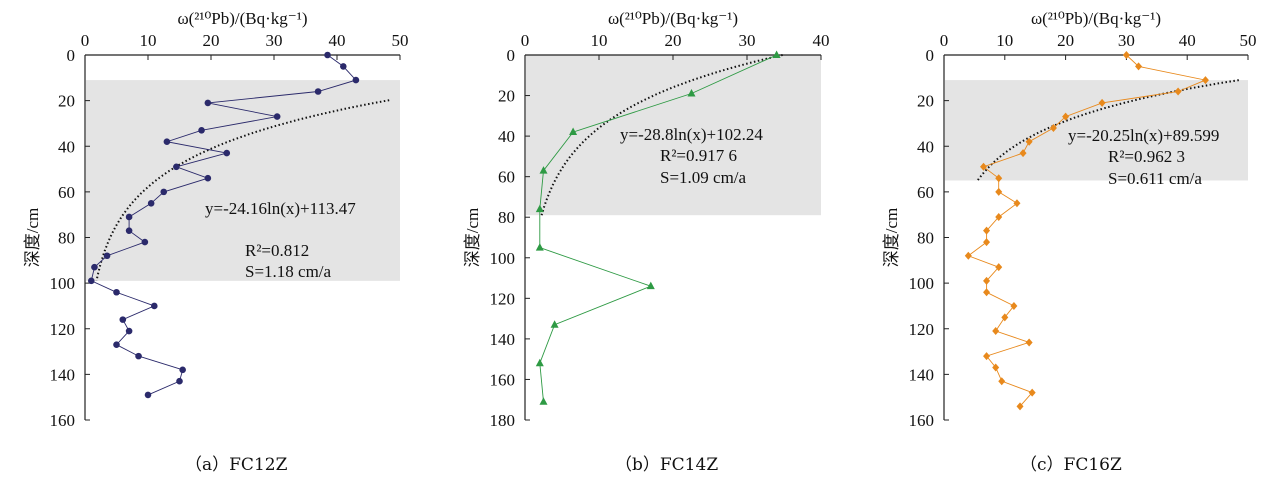 Image resolution: width=1267 pixels, height=484 pixels. I want to click on fit-r-squared: R²=0.917 6, so click(698, 155).